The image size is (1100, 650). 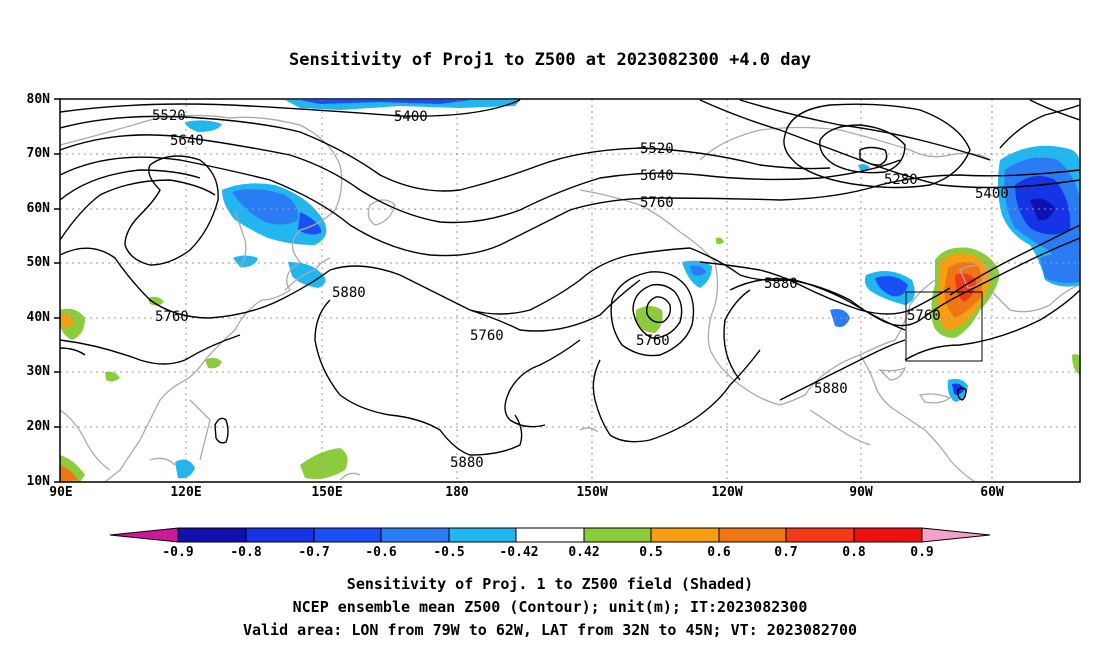 I want to click on lat-label-60n: 60N, so click(x=38, y=208).